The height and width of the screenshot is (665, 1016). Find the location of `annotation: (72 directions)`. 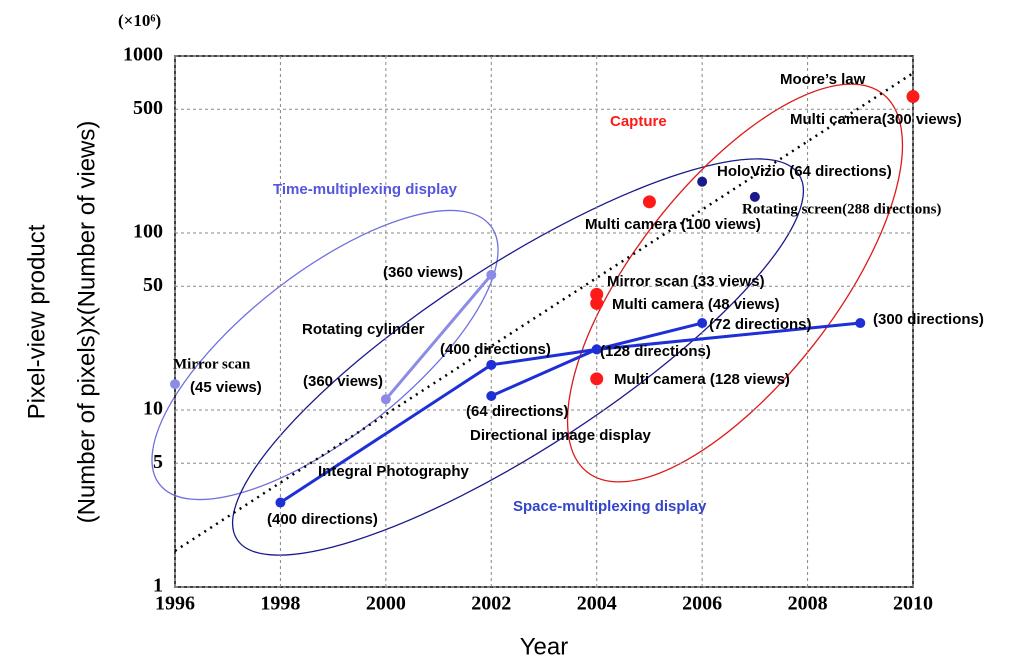

annotation: (72 directions) is located at coordinates (760, 324).